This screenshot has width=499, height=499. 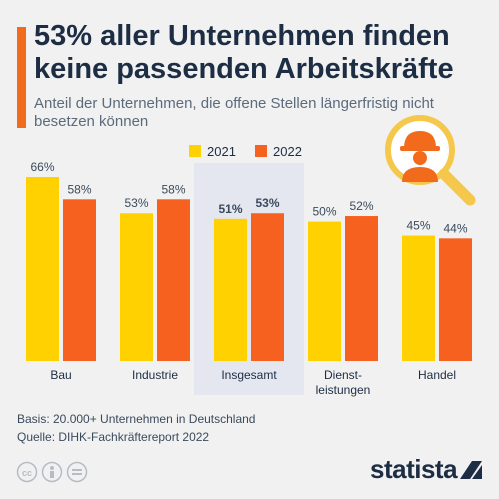 I want to click on legend-swatch-2022, so click(x=261, y=151).